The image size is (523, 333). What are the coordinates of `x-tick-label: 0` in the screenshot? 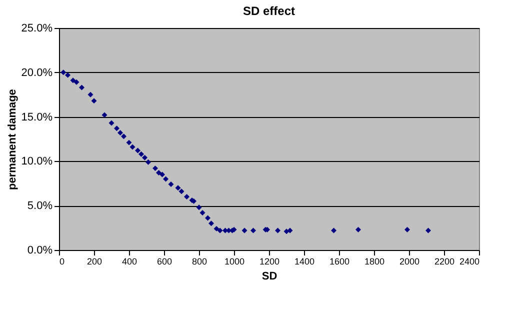 It's located at (62, 261).